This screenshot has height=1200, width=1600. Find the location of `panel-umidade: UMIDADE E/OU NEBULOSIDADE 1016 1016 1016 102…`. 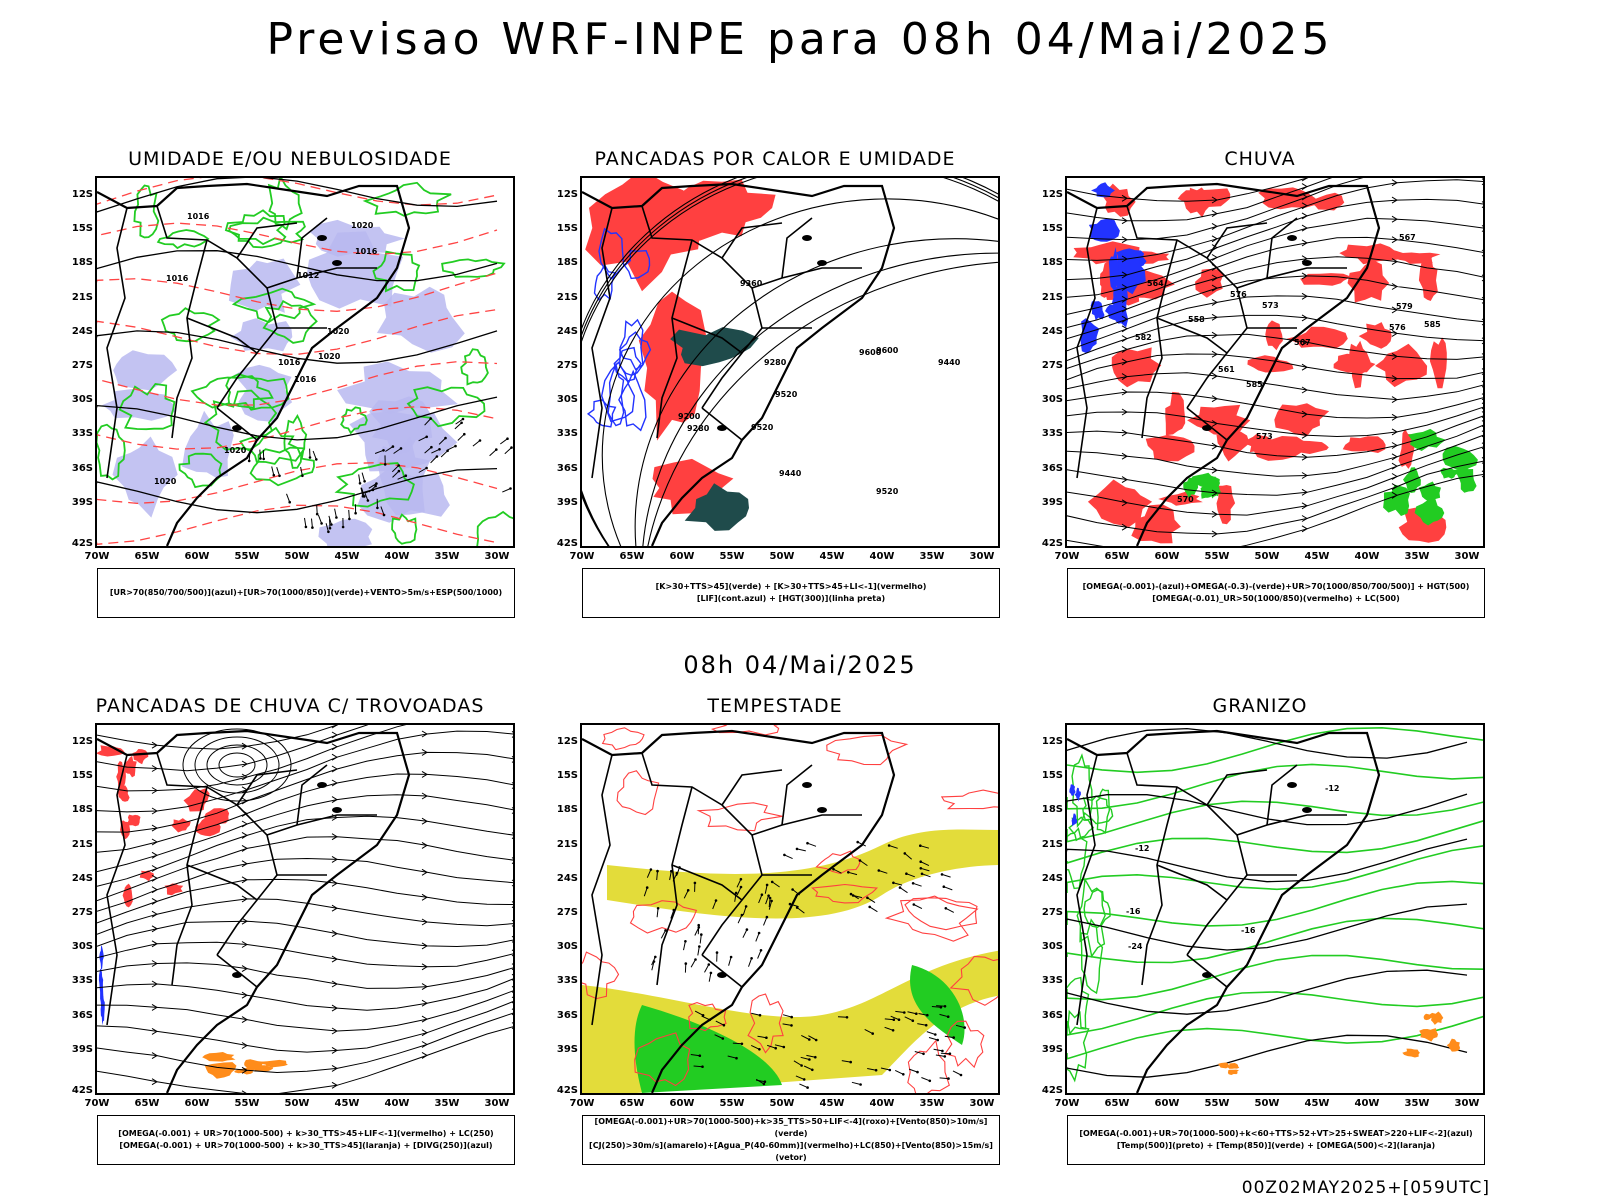

panel-umidade: UMIDADE E/OU NEBULOSIDADE 1016 1016 1016 102… is located at coordinates (295, 393).